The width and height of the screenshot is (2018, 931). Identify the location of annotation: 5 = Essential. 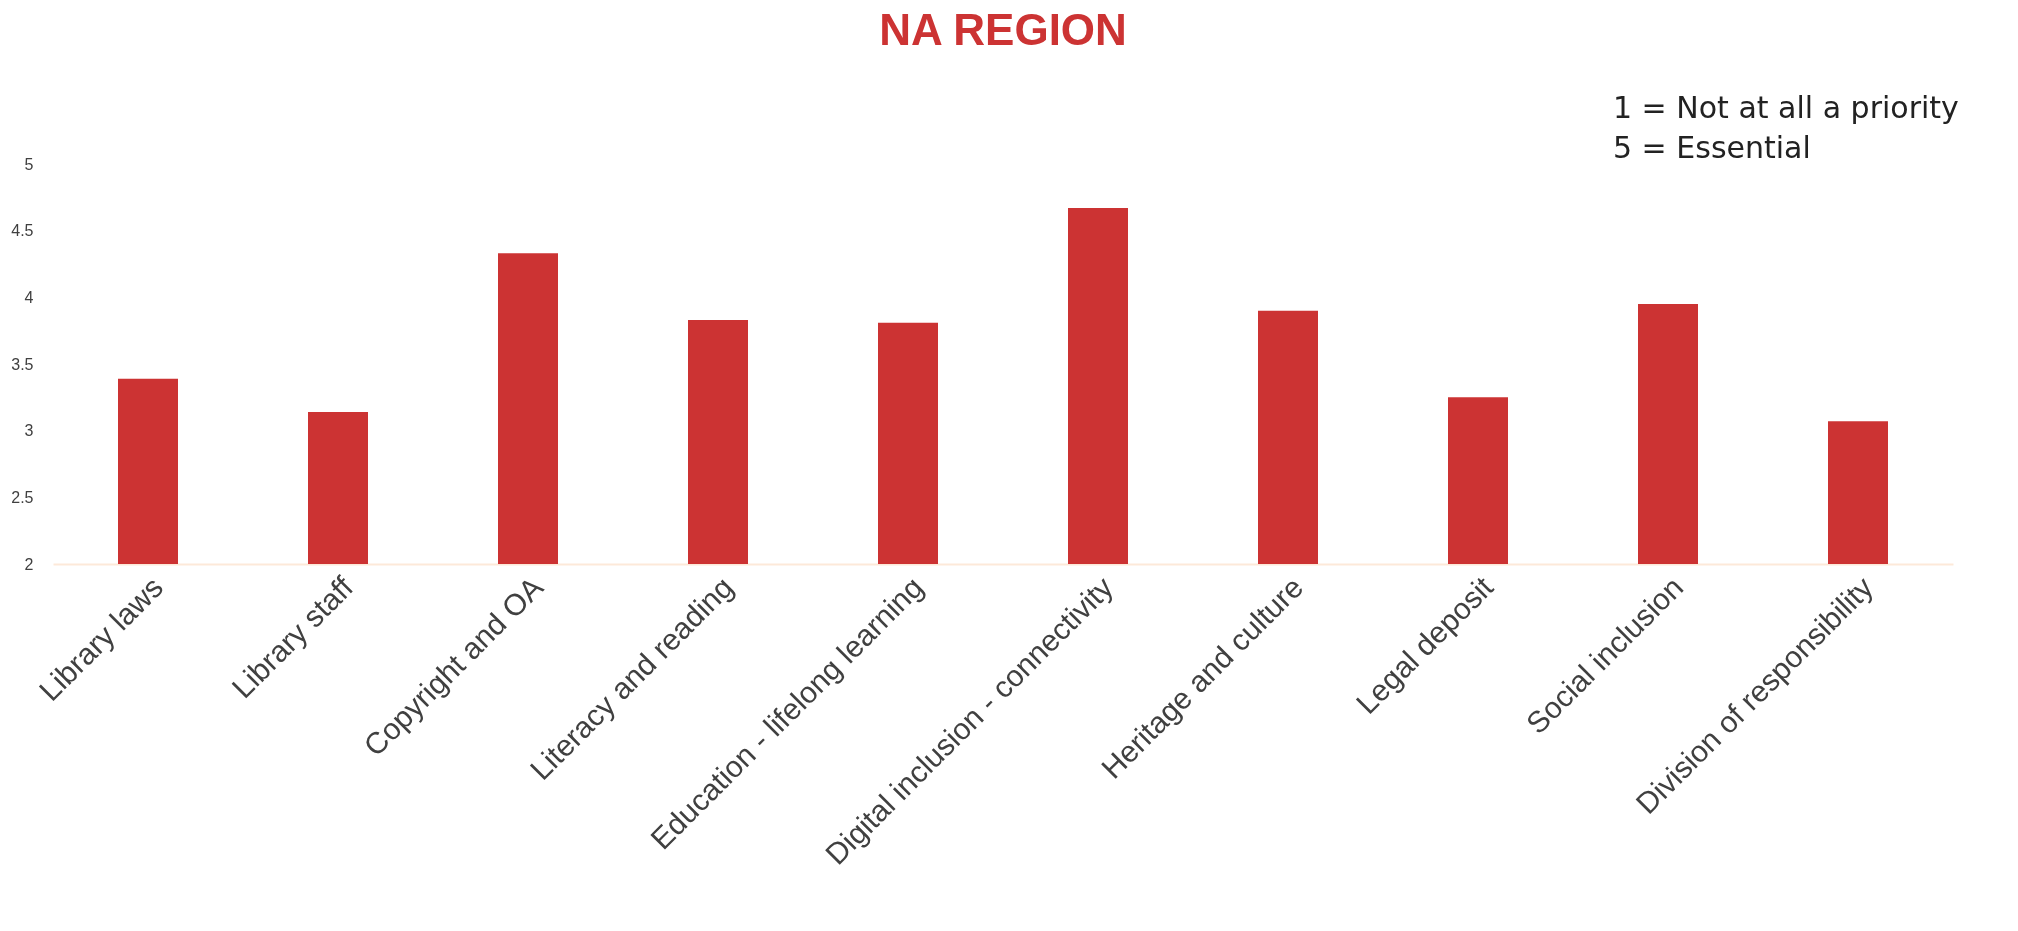
(1712, 147).